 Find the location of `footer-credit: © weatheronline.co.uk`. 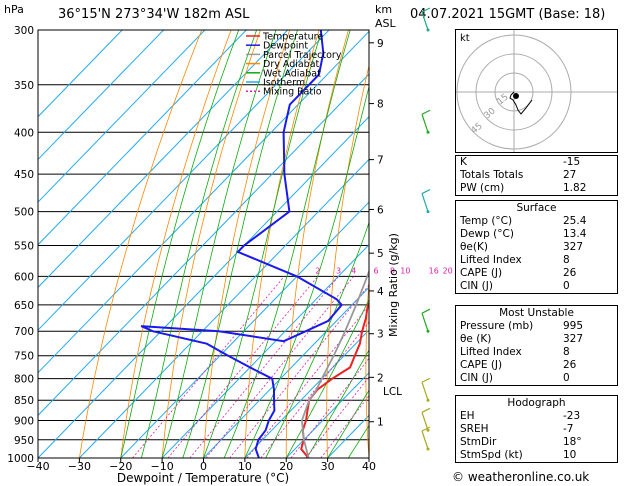

footer-credit: © weatheronline.co.uk is located at coordinates (521, 477).